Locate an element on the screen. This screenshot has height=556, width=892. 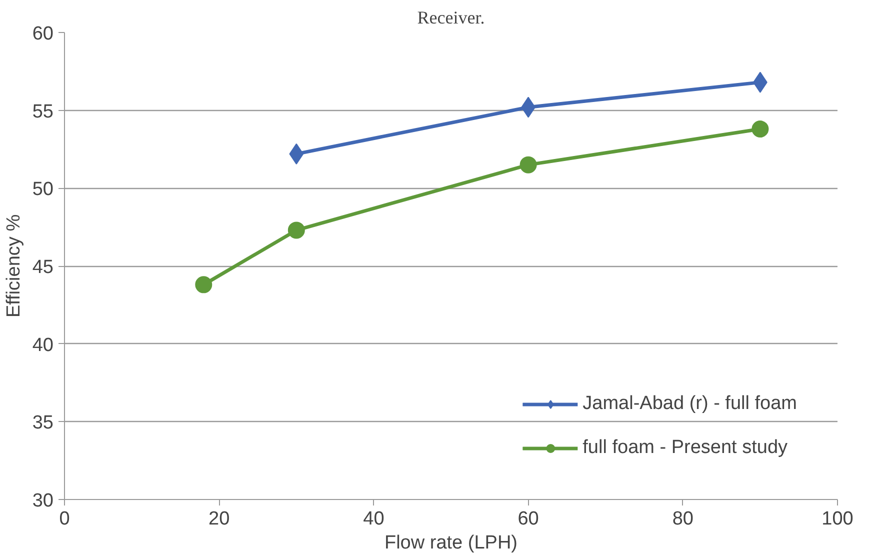
x-tick-label: 0 is located at coordinates (64, 519).